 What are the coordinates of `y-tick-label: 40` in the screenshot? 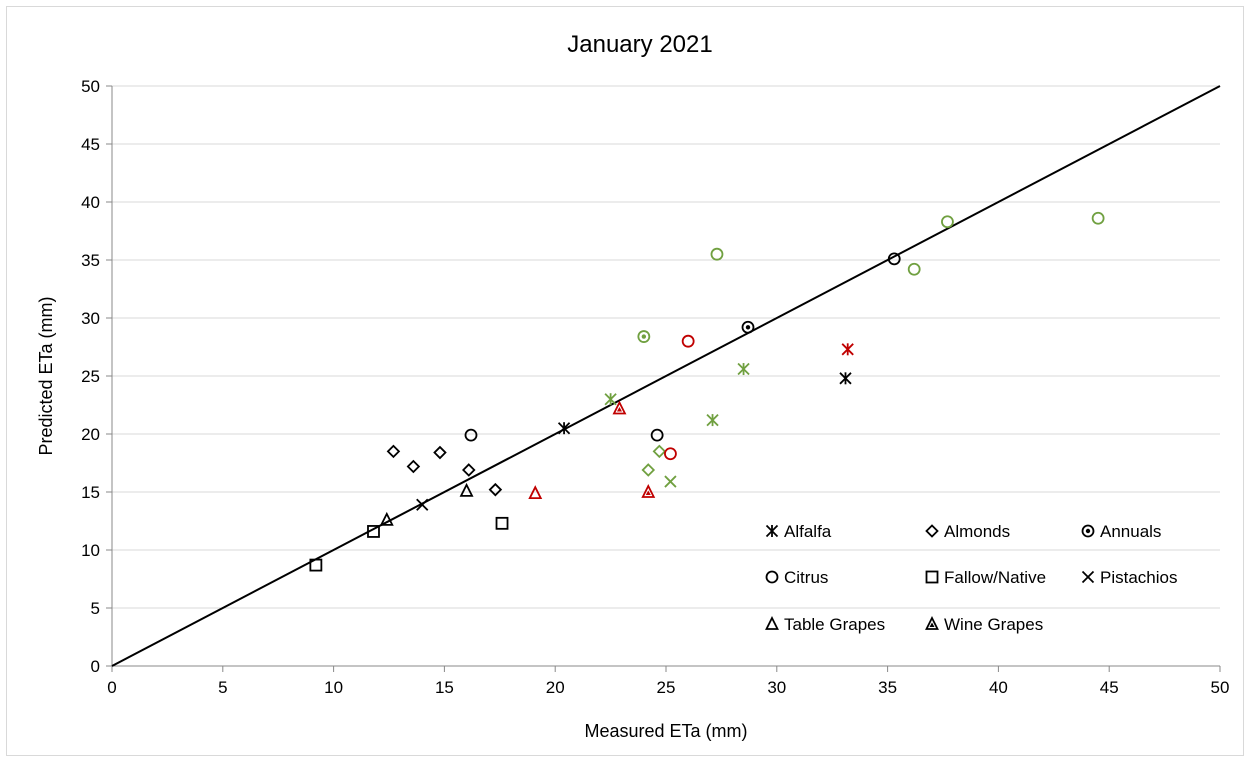 It's located at (90, 202).